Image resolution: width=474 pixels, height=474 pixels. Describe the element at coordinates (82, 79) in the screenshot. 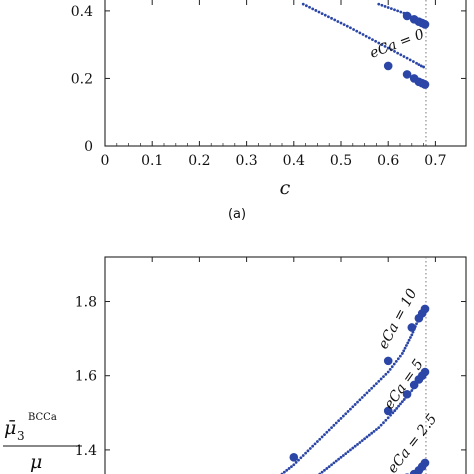

I see `y-tick-label: 0.2` at that location.